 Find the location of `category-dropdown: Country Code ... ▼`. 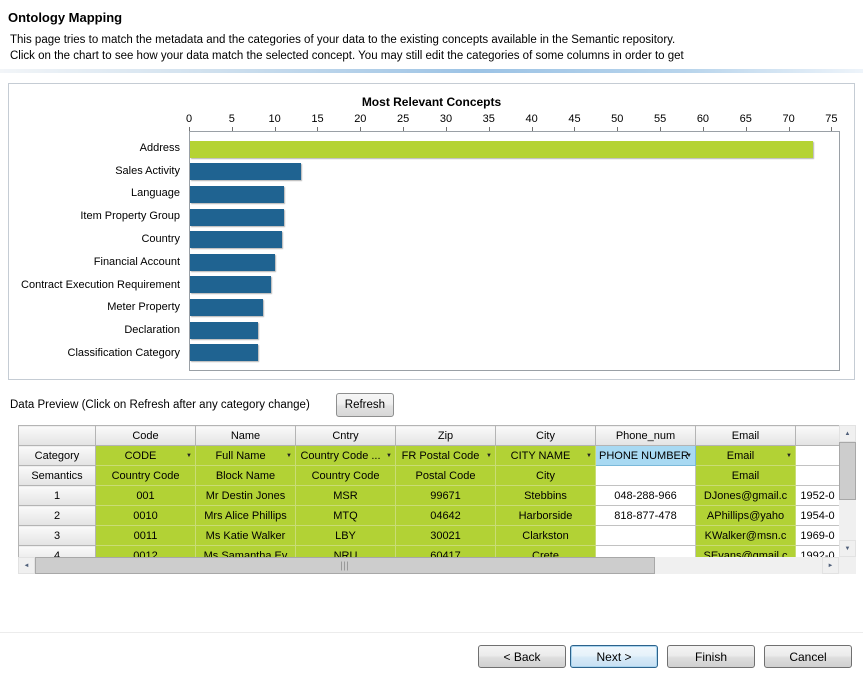

category-dropdown: Country Code ... ▼ is located at coordinates (345, 455).